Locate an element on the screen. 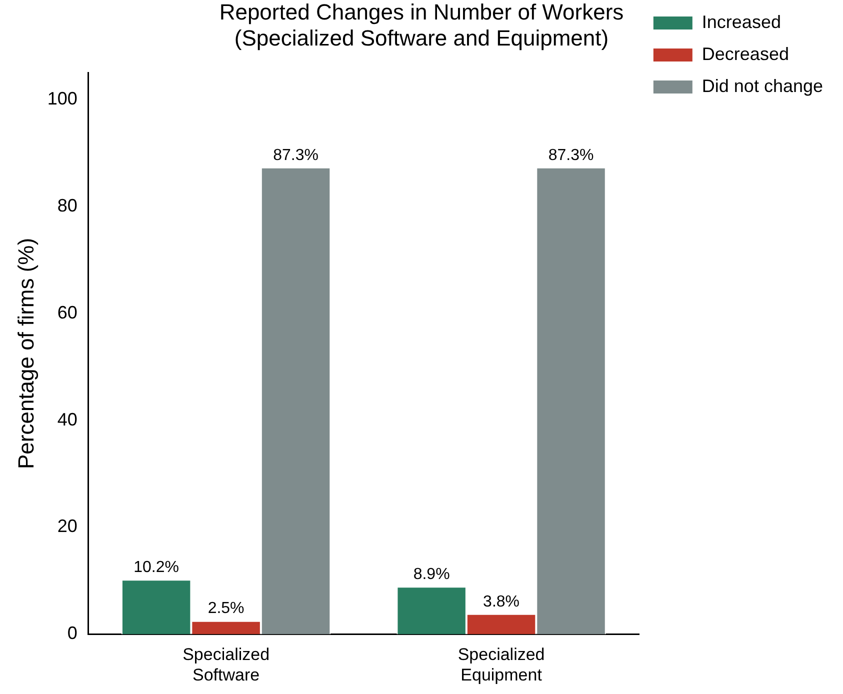 This screenshot has height=694, width=843. legend-label: Increased is located at coordinates (741, 22).